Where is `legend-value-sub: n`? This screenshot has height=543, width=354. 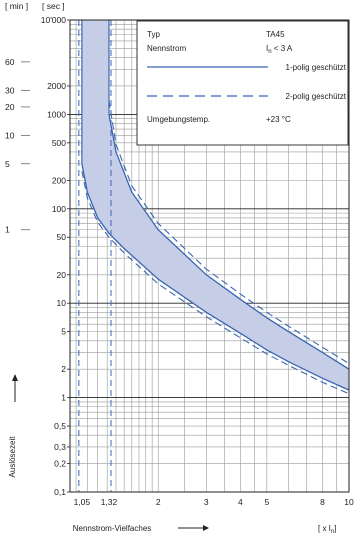
legend-value-sub: n is located at coordinates (269, 52).